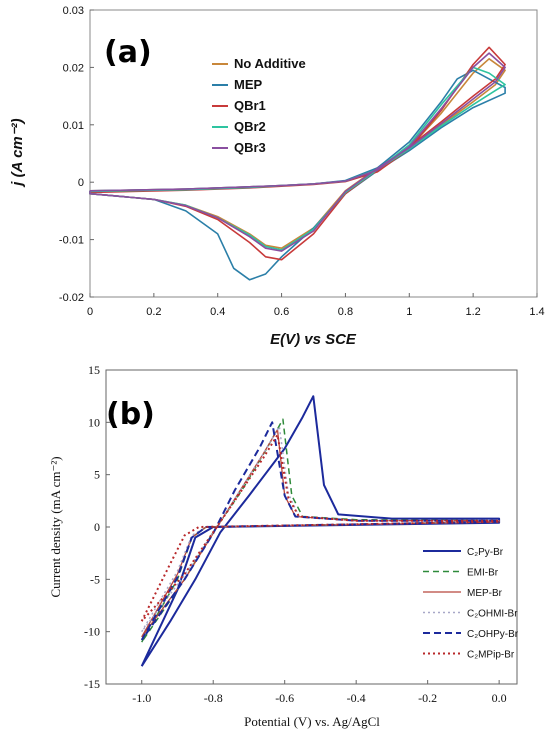 The height and width of the screenshot is (736, 550). I want to click on panel-a-y-tick-label: 0.02, so click(73, 68).